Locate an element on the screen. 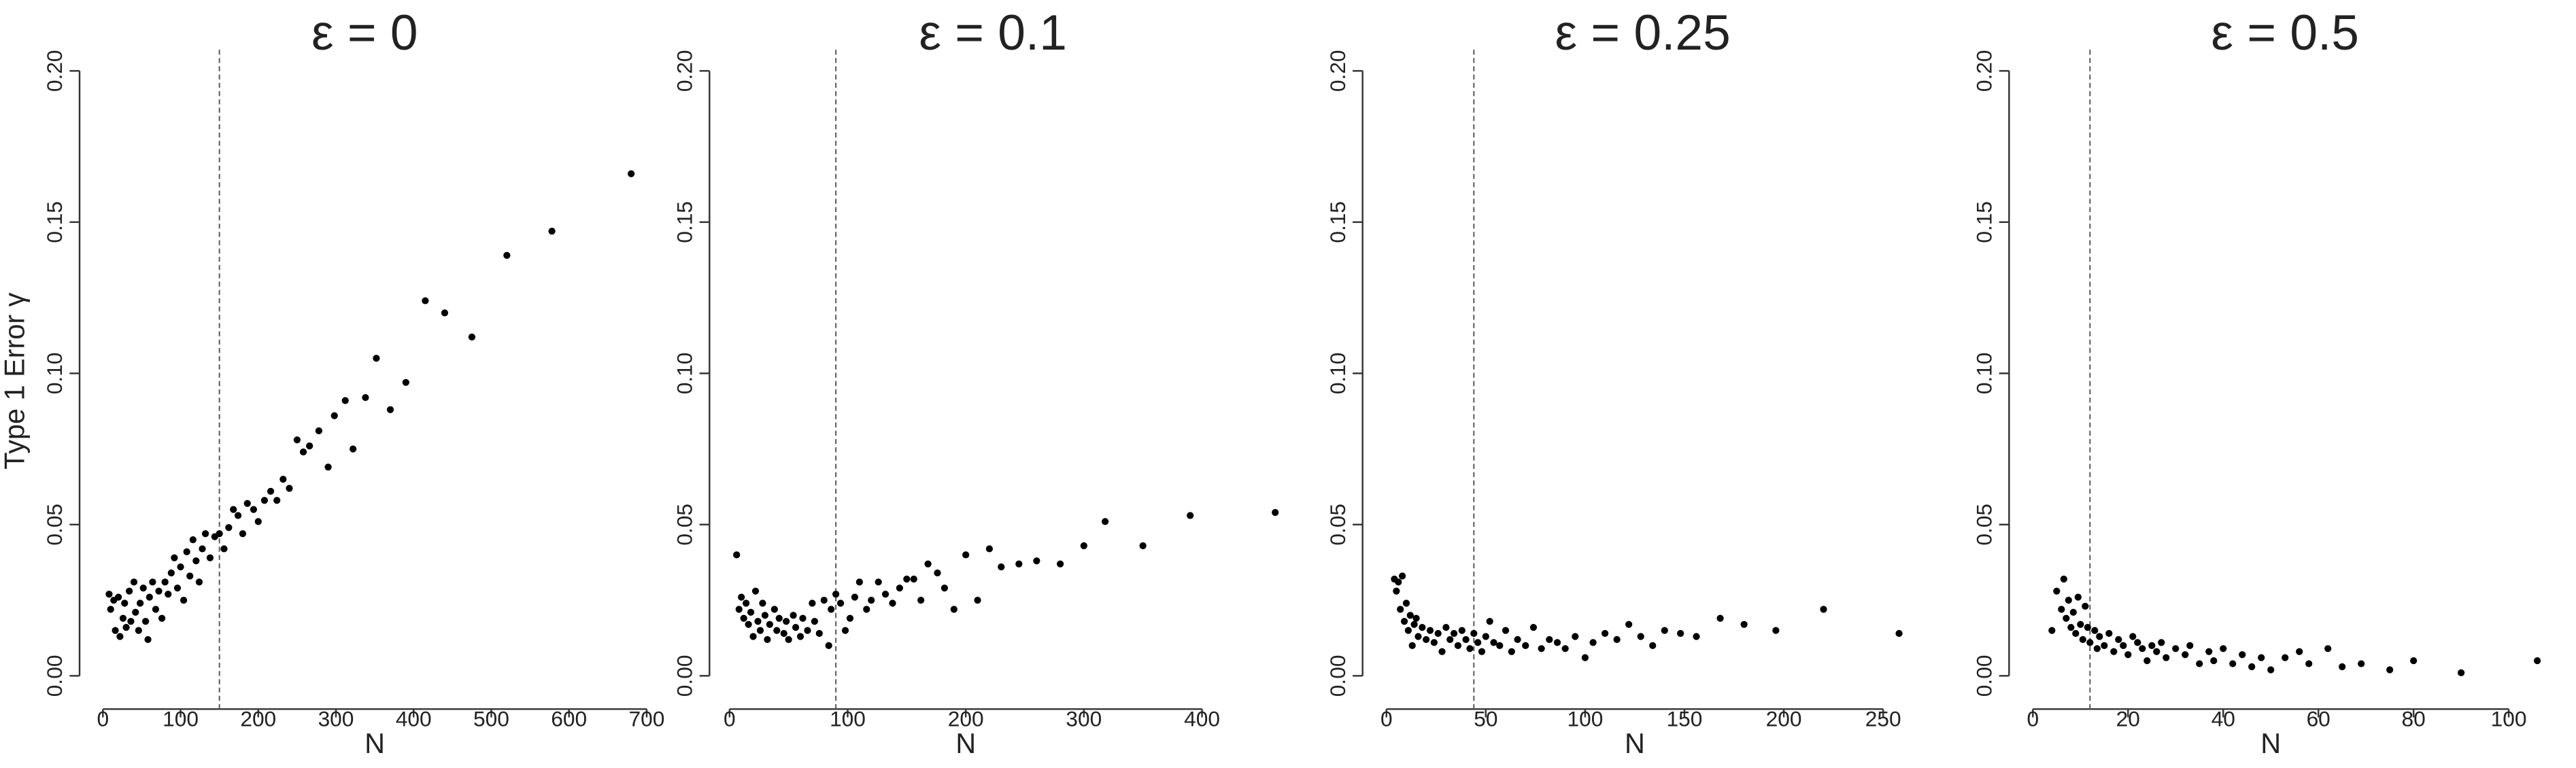  x-tick-label: 200 is located at coordinates (1784, 719).